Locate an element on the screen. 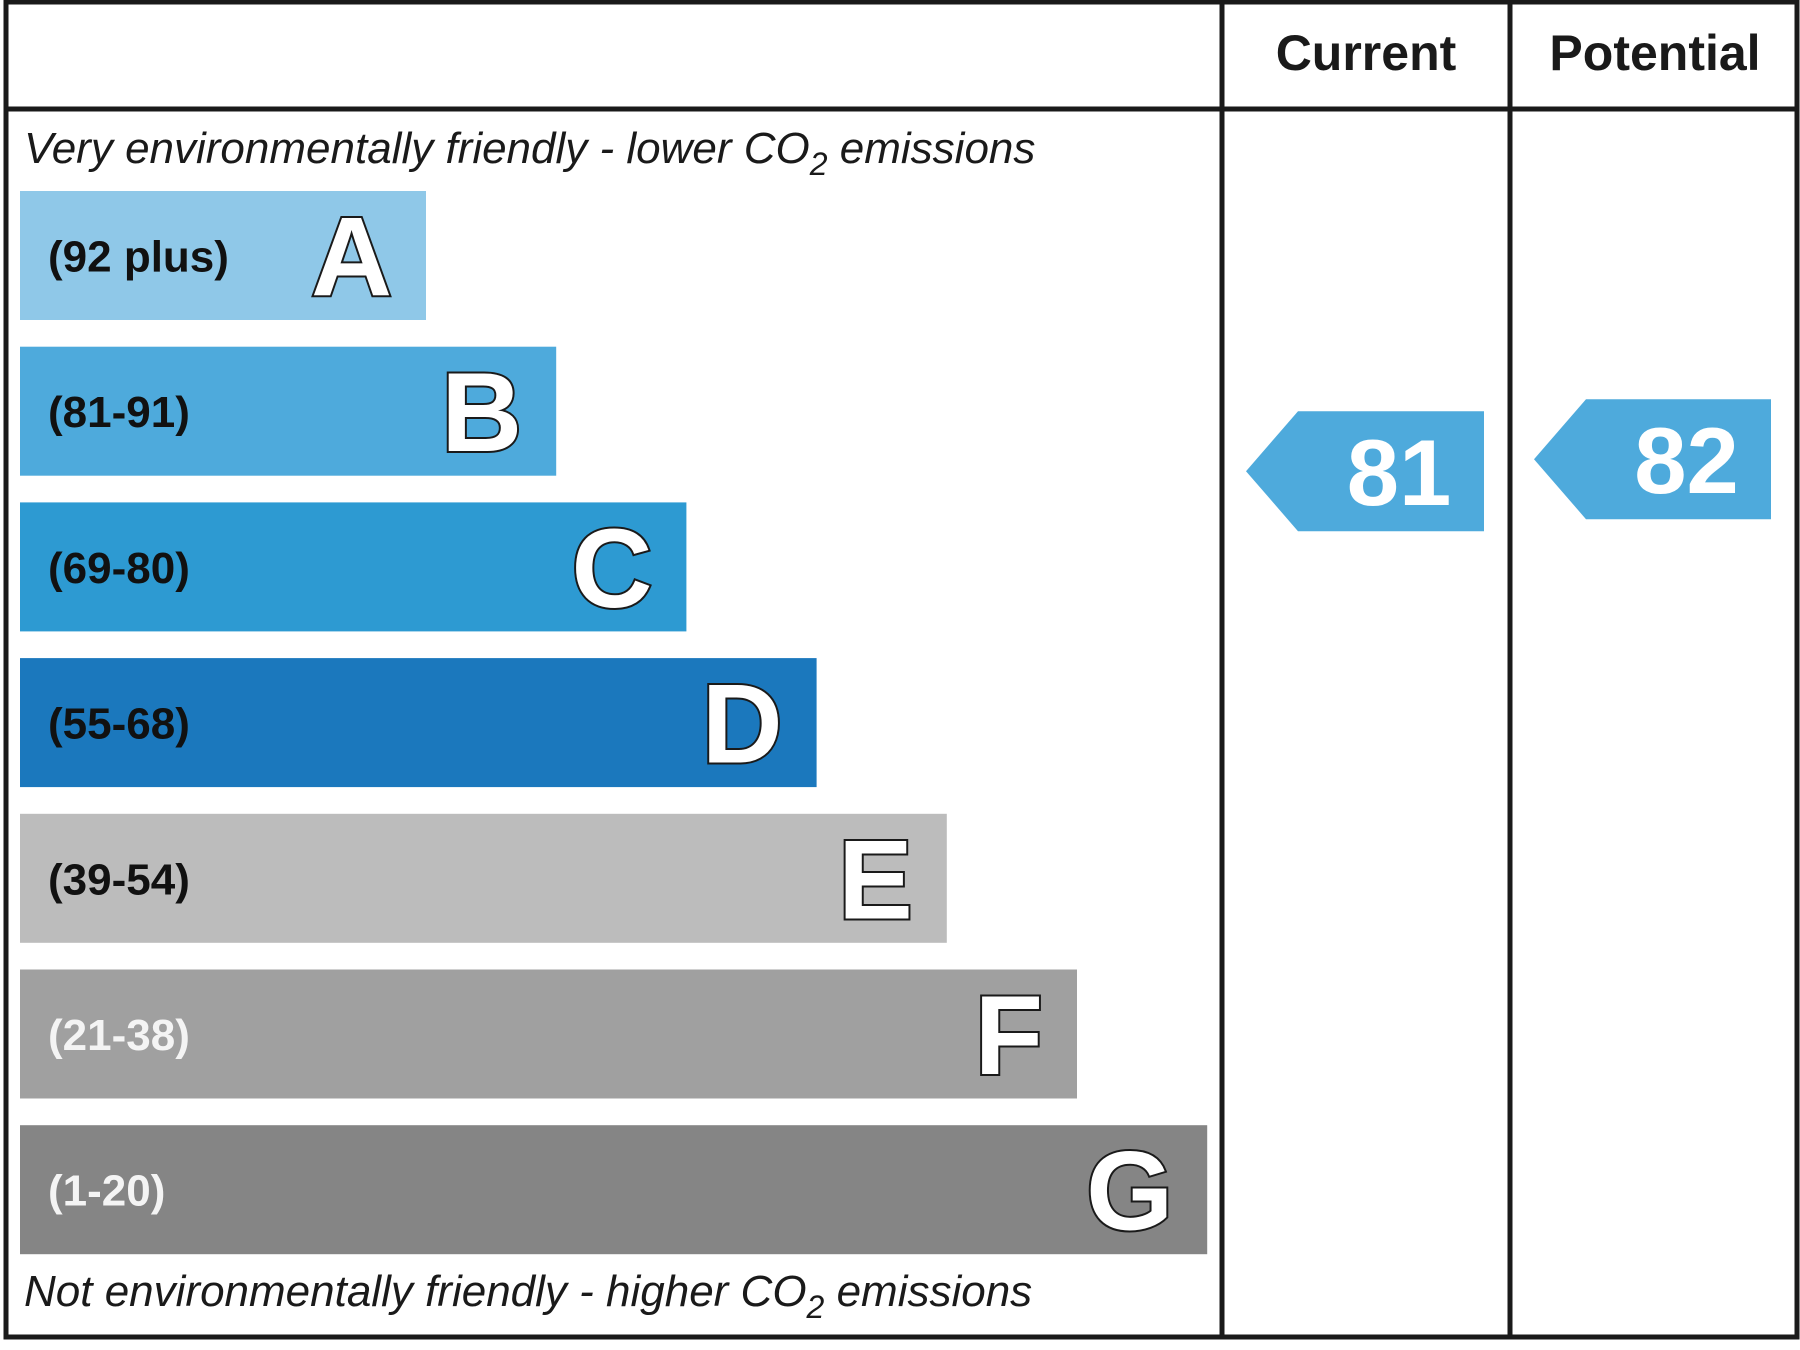 The height and width of the screenshot is (1350, 1800). band-f: (21-38) F is located at coordinates (548, 1034).